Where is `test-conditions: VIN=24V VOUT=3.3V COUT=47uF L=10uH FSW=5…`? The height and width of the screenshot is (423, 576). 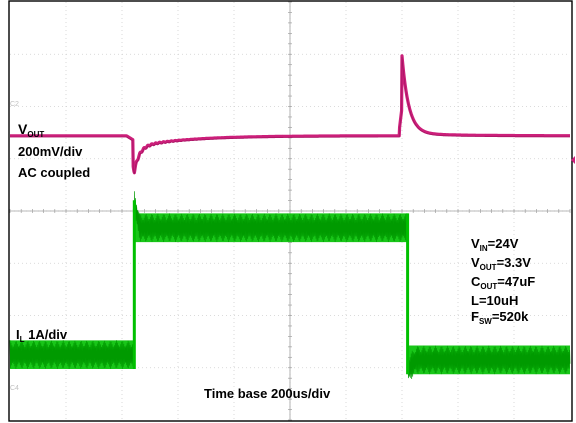
test-conditions: VIN=24V VOUT=3.3V COUT=47uF L=10uH FSW=5… is located at coordinates (503, 283).